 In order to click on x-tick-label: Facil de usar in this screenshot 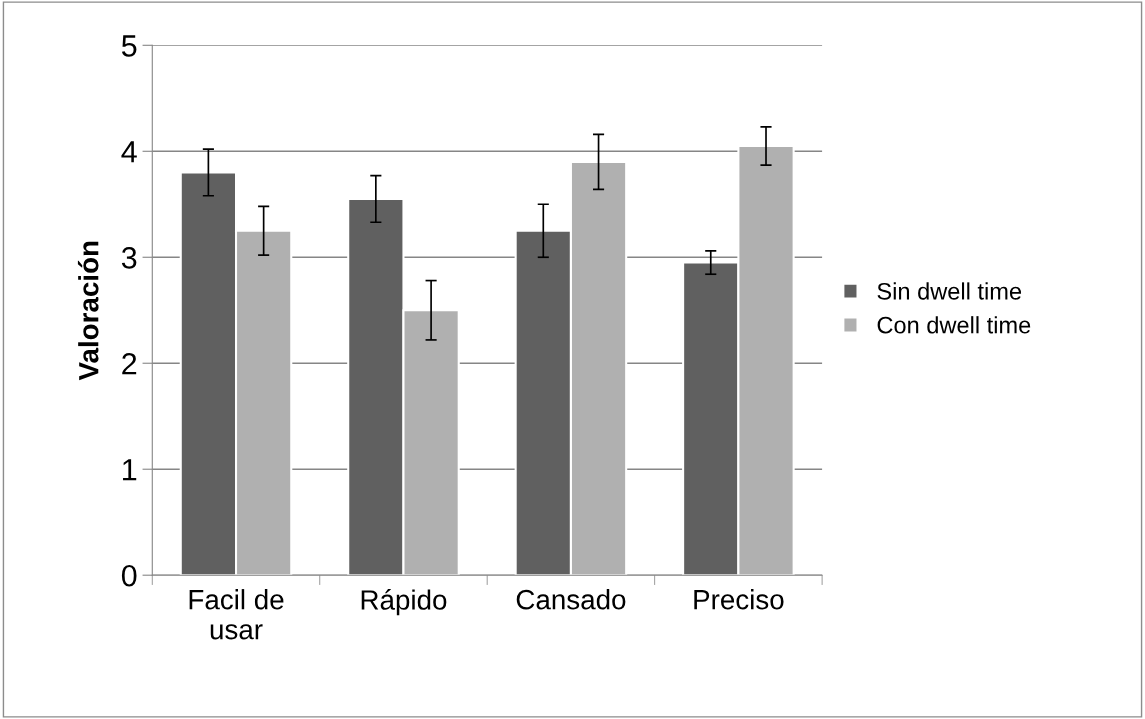, I will do `click(236, 614)`.